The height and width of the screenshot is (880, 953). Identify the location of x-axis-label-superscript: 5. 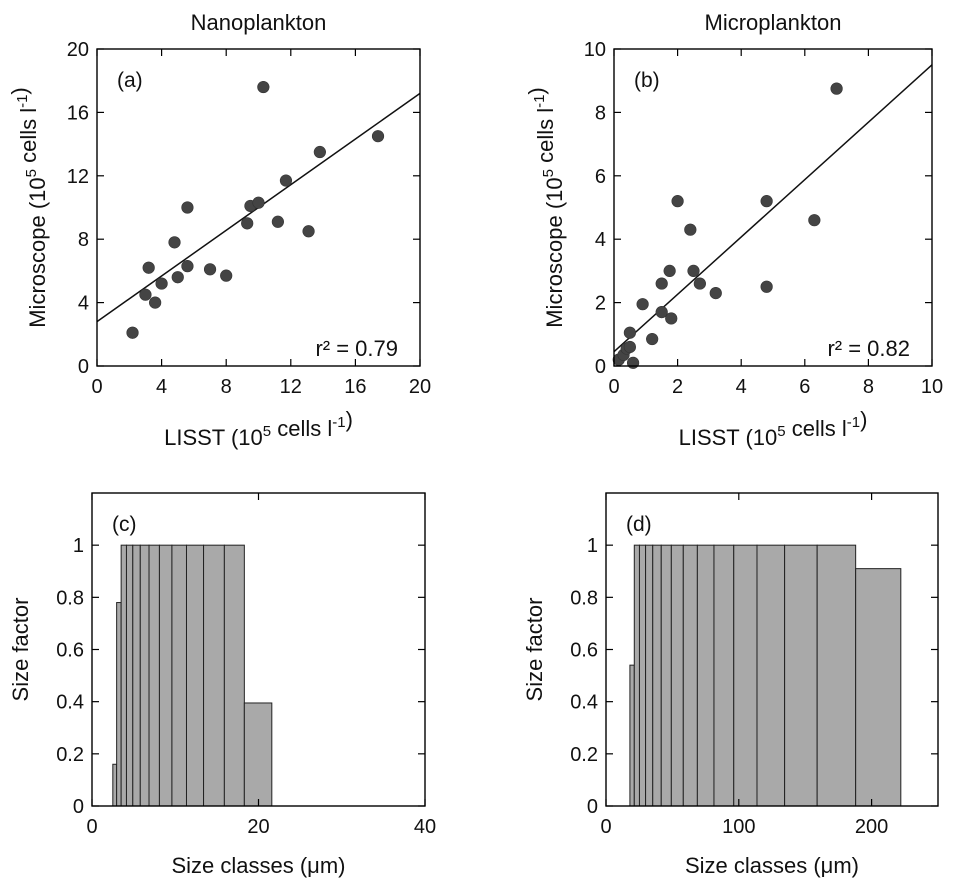
(781, 431).